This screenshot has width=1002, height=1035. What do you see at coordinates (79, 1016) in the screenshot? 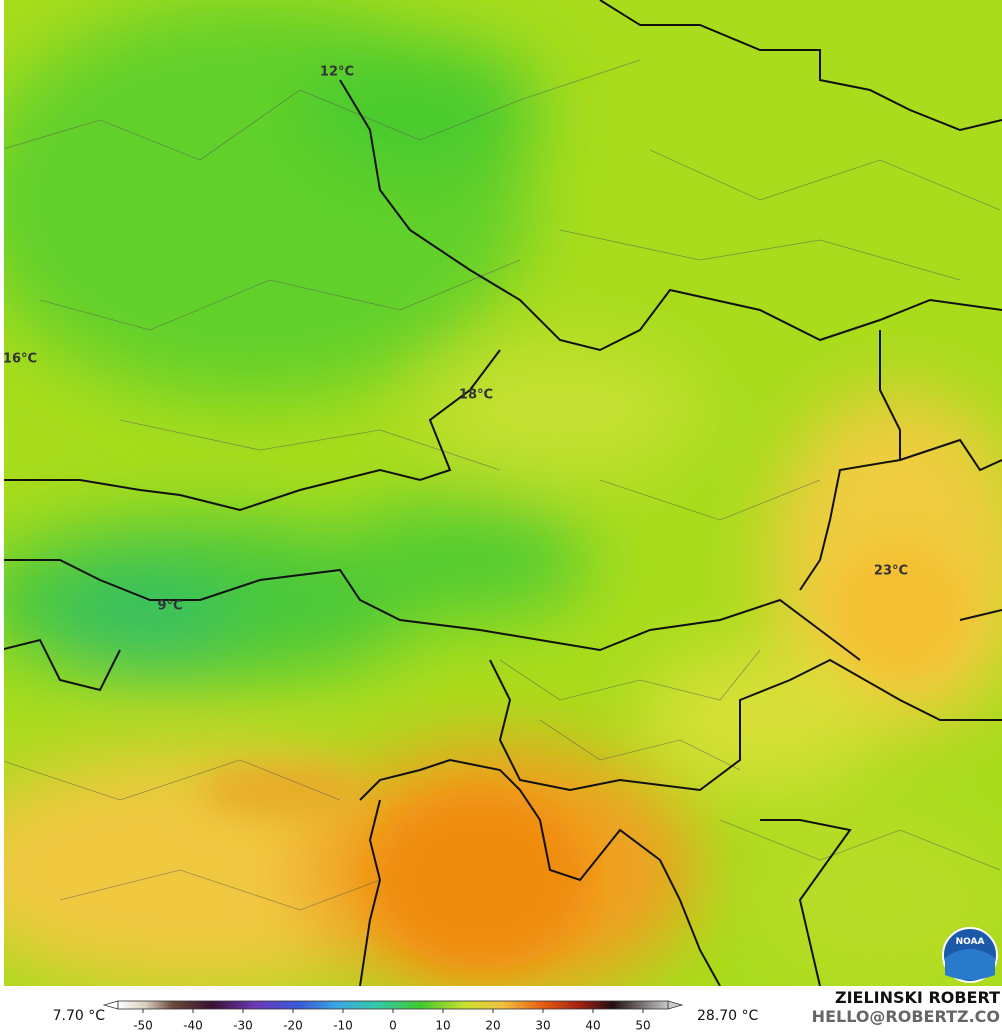
I see `min-label: 7.70 °C` at bounding box center [79, 1016].